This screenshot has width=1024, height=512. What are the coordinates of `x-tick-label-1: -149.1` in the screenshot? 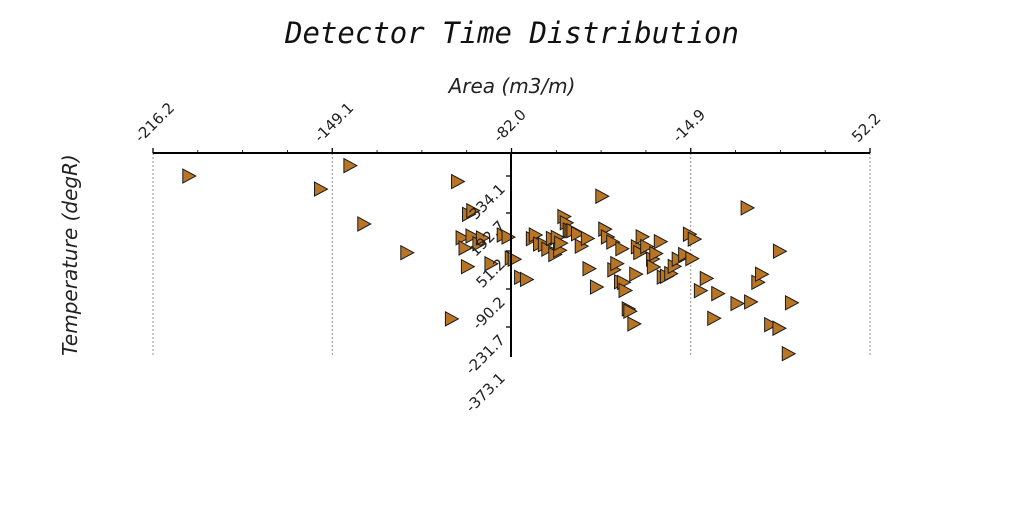 It's located at (333, 122).